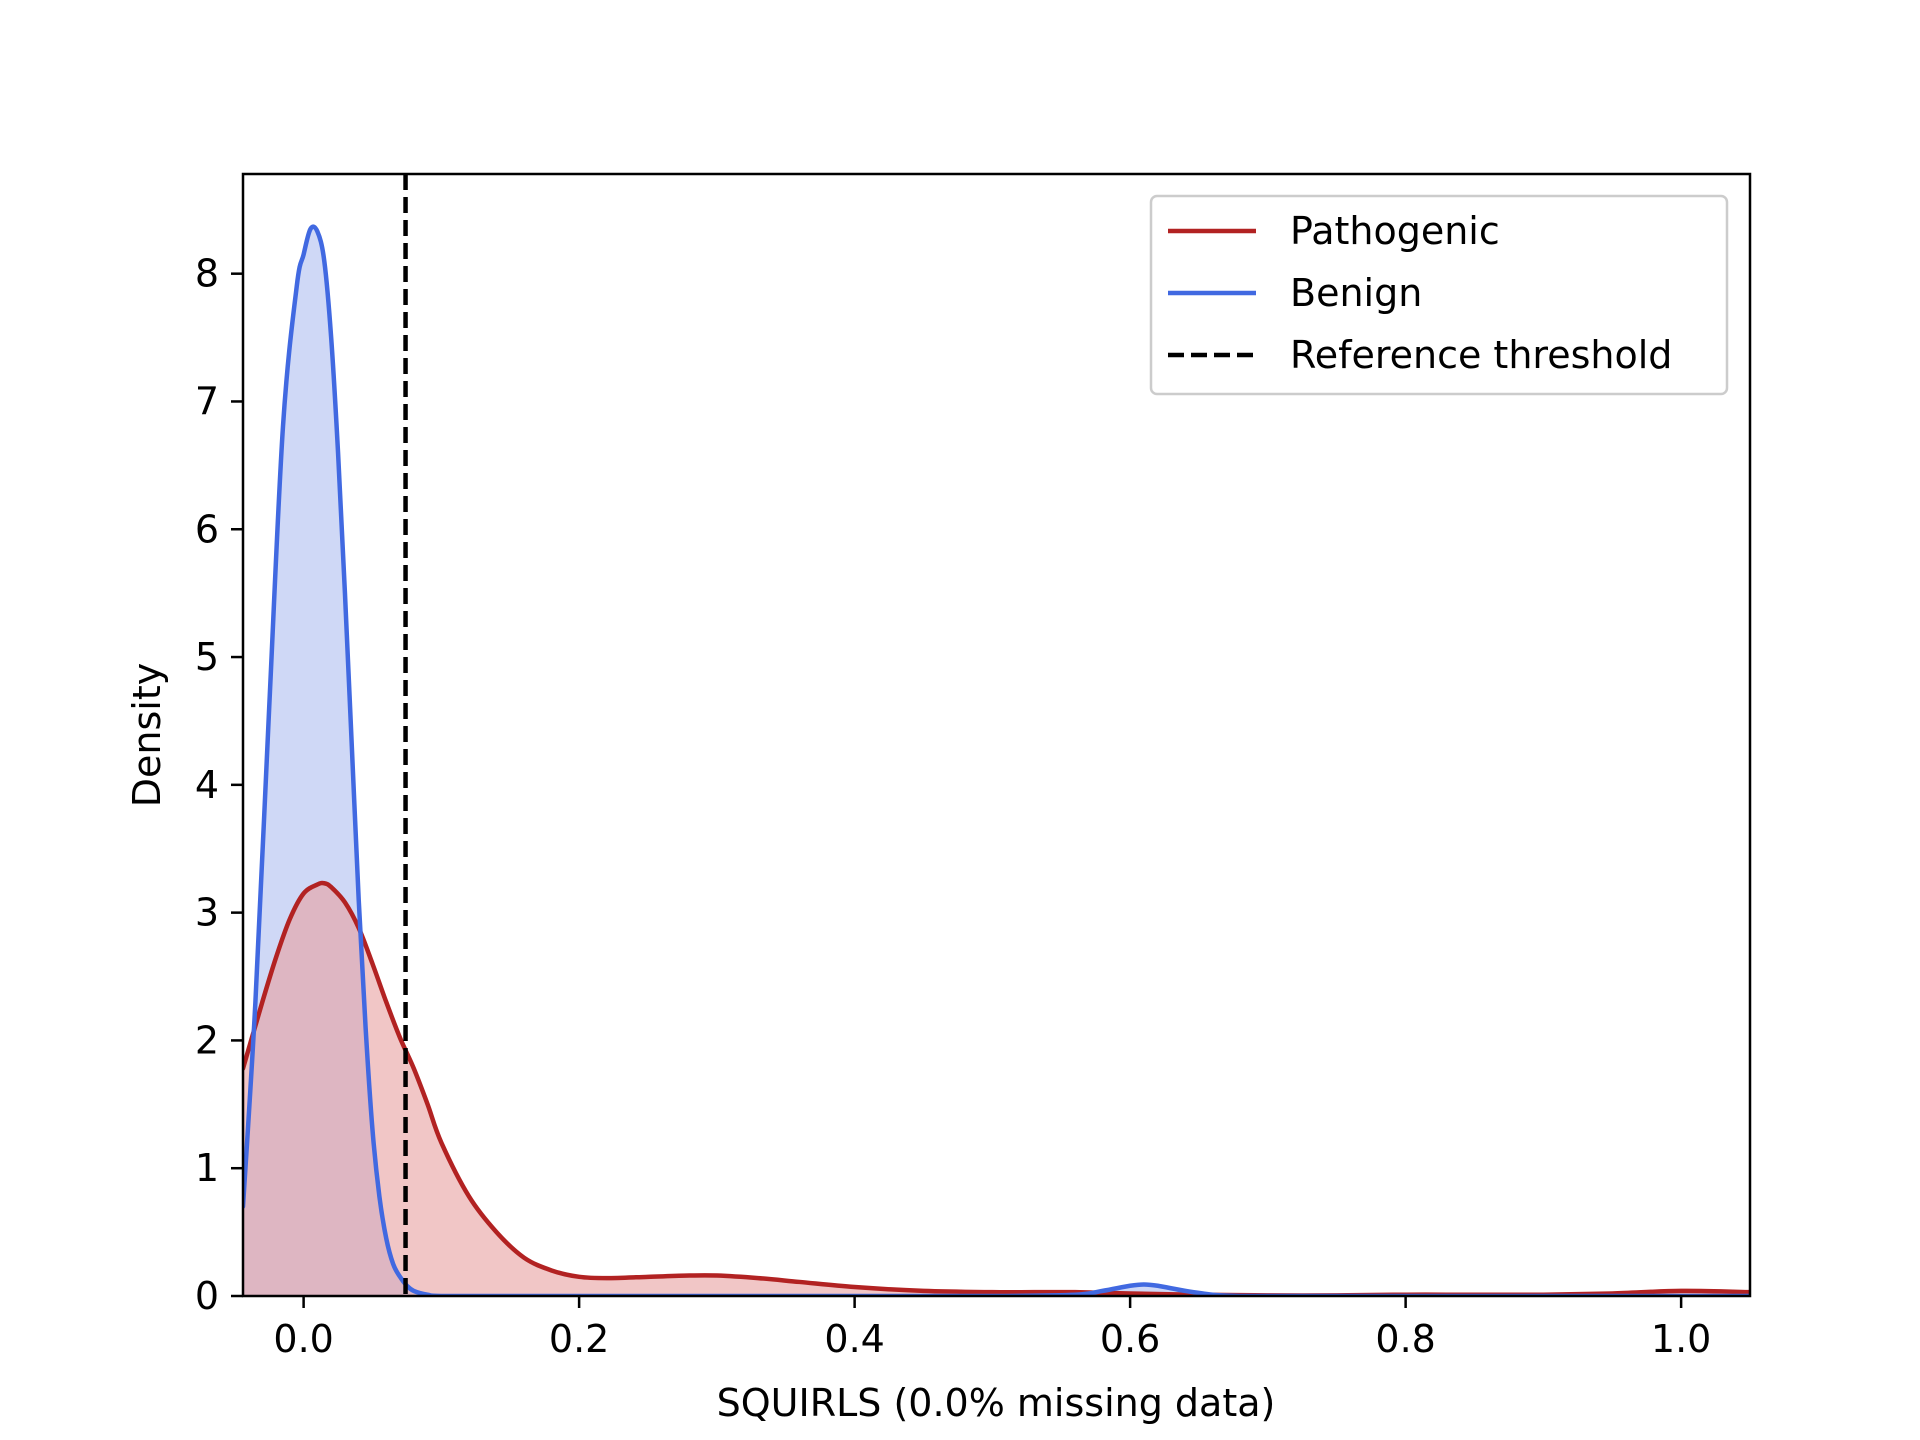 The width and height of the screenshot is (1920, 1440). What do you see at coordinates (207, 401) in the screenshot?
I see `y-tick-label: 7` at bounding box center [207, 401].